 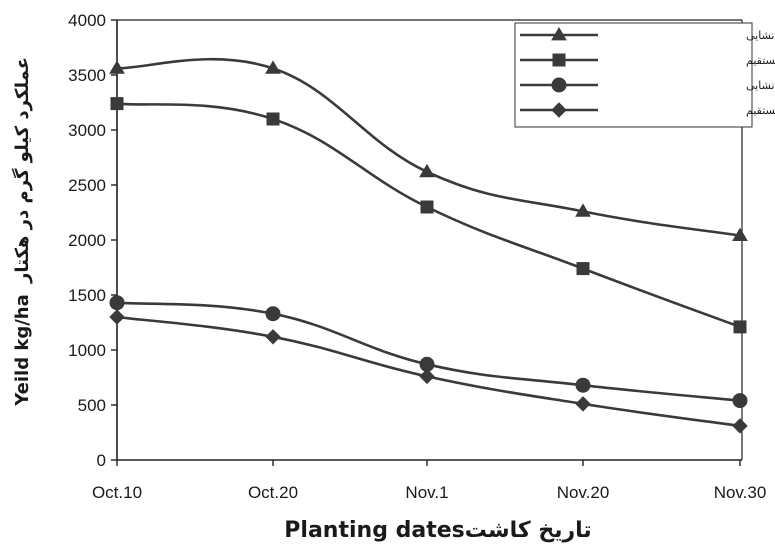 What do you see at coordinates (426, 492) in the screenshot?
I see `x-tick-label: Nov.1` at bounding box center [426, 492].